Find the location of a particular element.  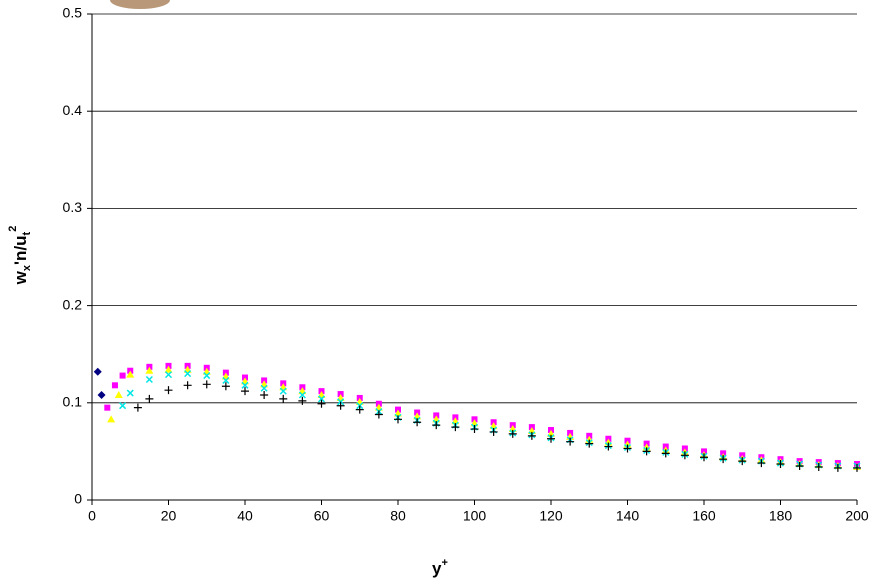

x-title-sup: + is located at coordinates (445, 563).